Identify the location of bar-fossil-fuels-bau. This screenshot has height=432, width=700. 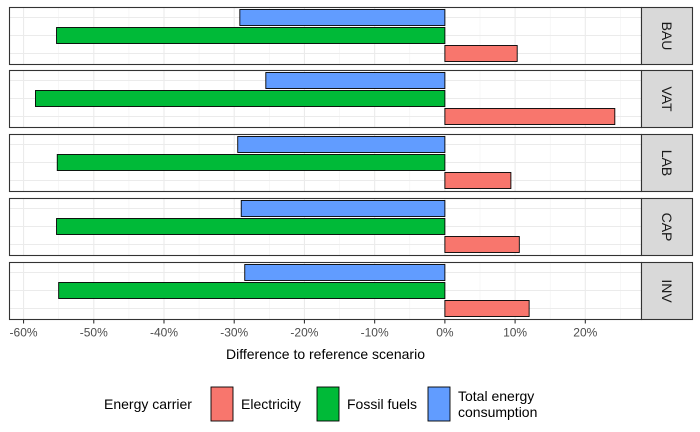
(251, 35).